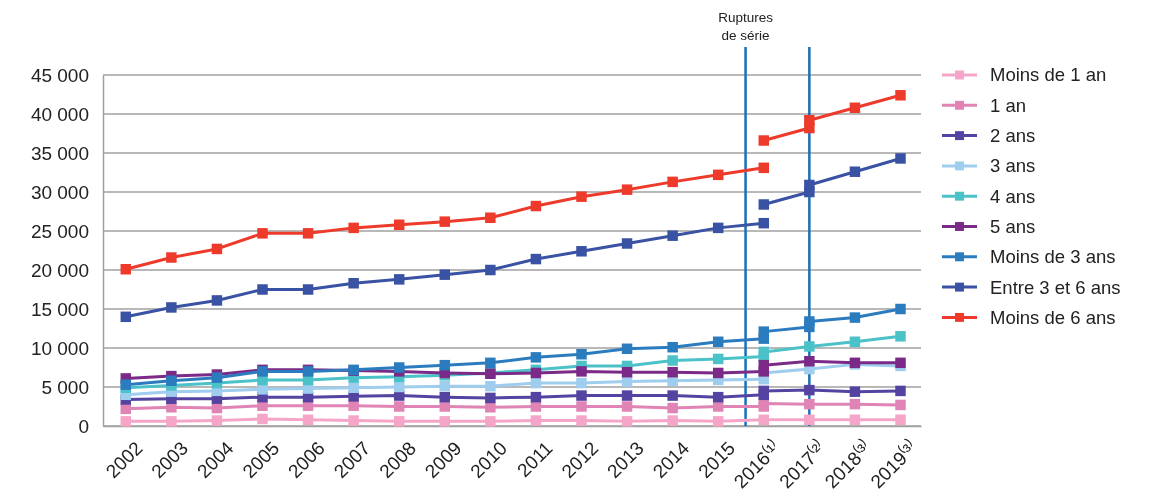 The height and width of the screenshot is (490, 1166). What do you see at coordinates (1053, 257) in the screenshot?
I see `legend-label: Moins de 3 ans` at bounding box center [1053, 257].